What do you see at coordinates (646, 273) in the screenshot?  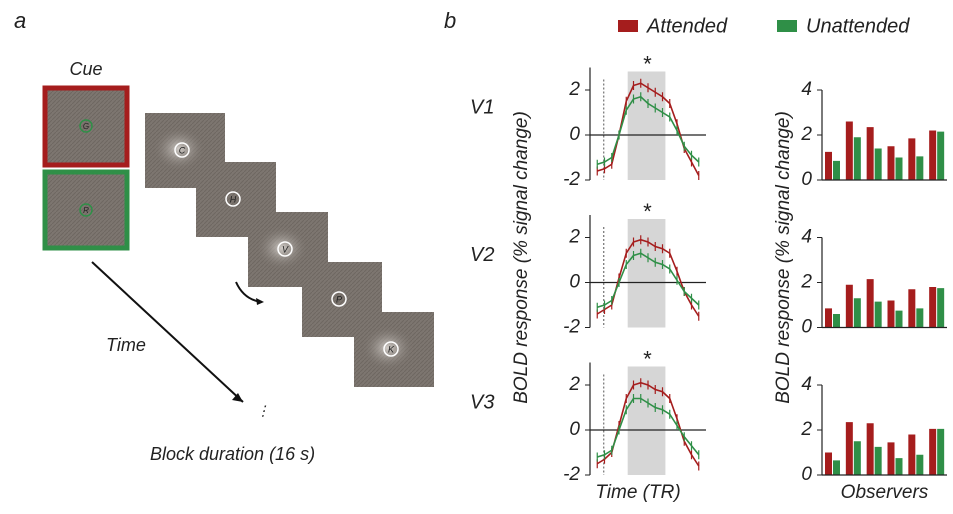 I see `stimulus-period` at bounding box center [646, 273].